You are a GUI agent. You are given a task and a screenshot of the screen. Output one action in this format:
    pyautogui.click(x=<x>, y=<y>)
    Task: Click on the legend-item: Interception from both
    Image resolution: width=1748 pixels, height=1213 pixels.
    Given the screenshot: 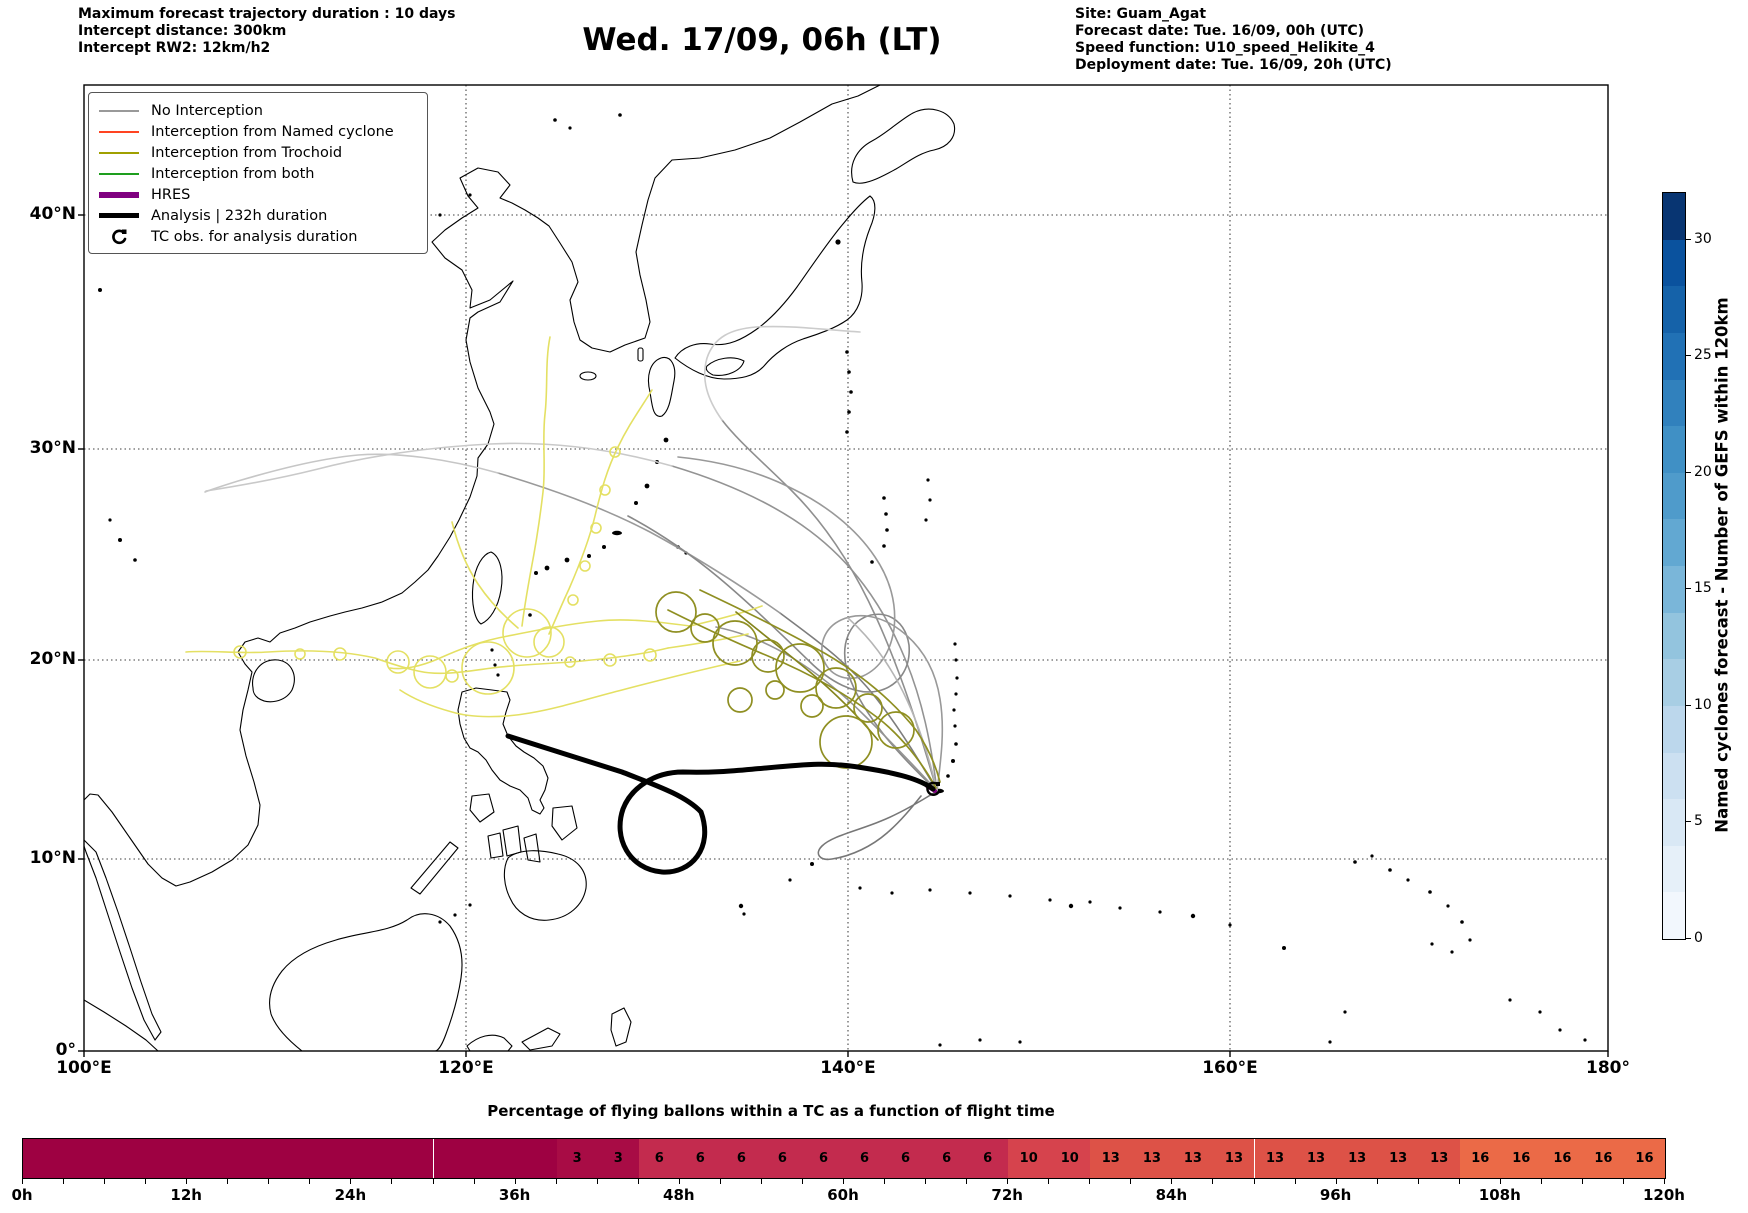 What is the action you would take?
    pyautogui.click(x=258, y=173)
    